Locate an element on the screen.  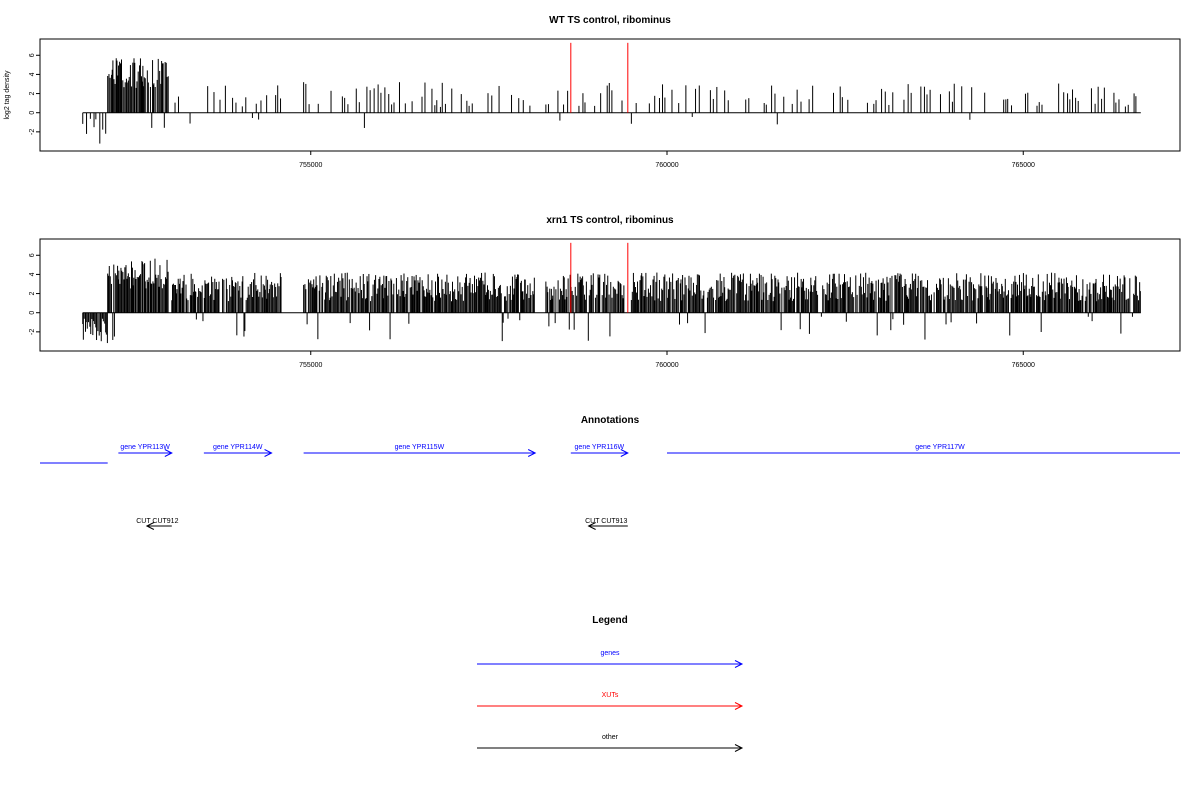
xrn1-bars is located at coordinates (611, 293).